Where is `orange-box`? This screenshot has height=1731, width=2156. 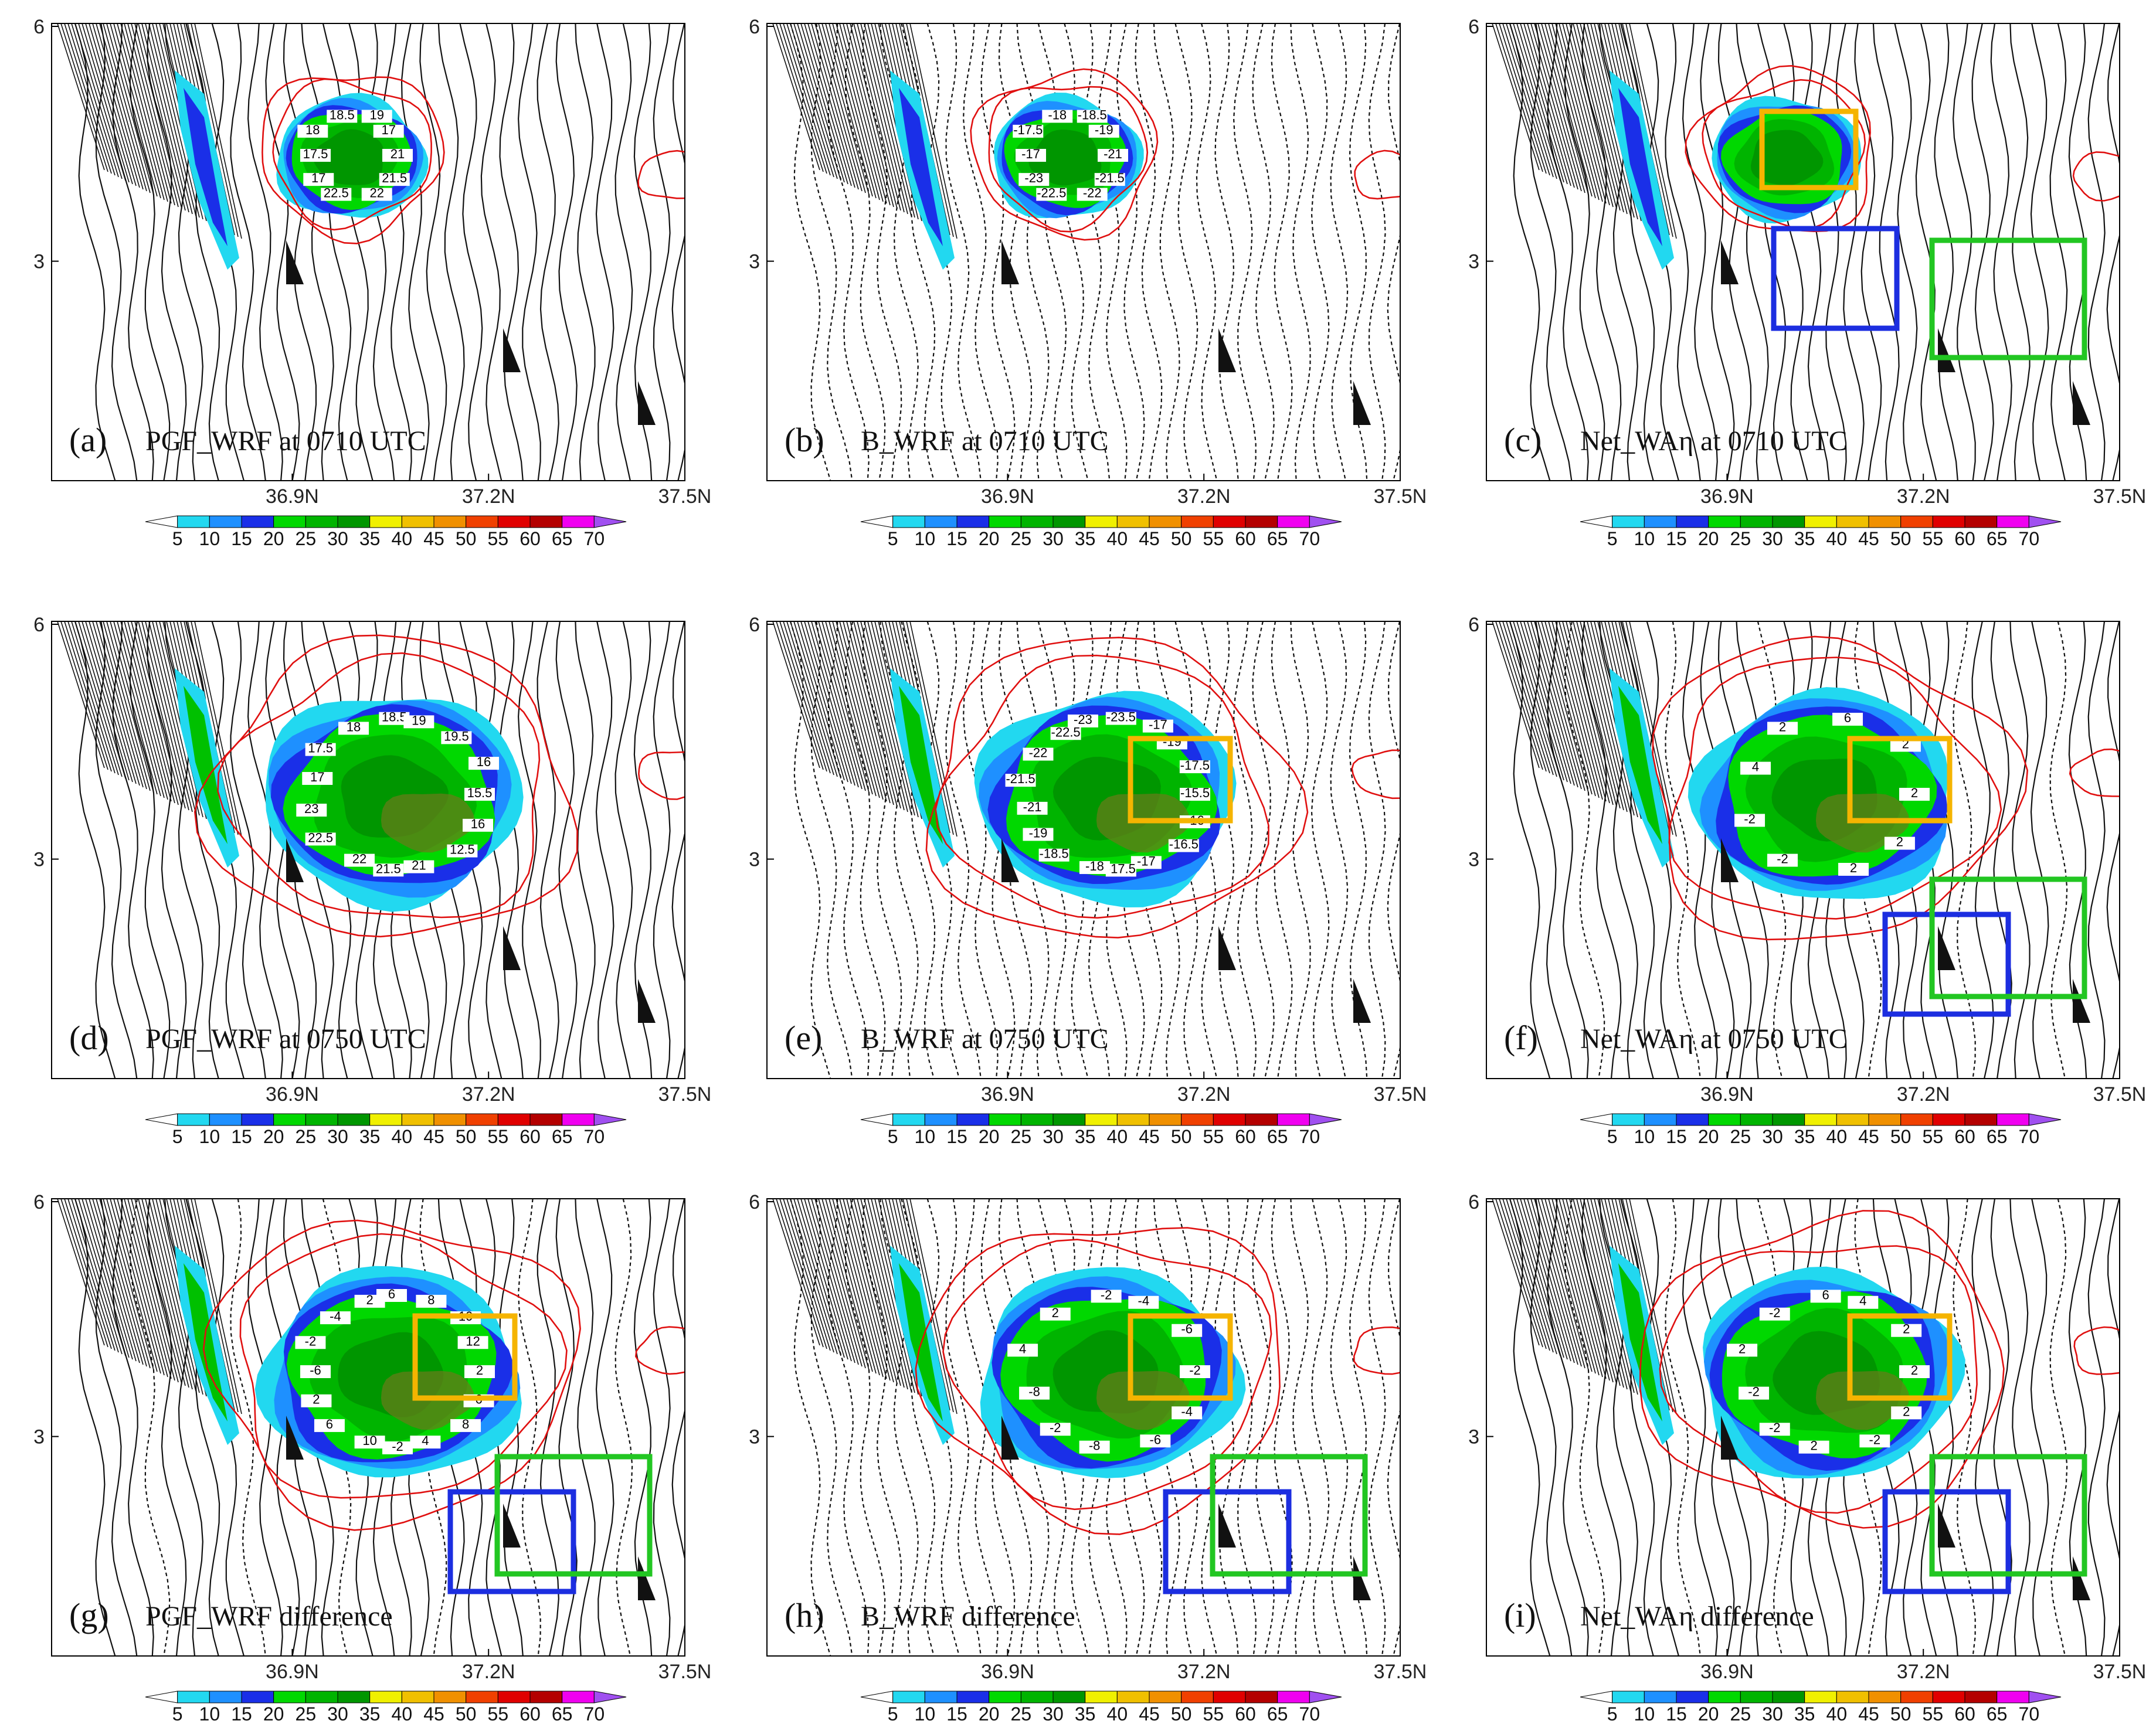
orange-box is located at coordinates (1809, 149).